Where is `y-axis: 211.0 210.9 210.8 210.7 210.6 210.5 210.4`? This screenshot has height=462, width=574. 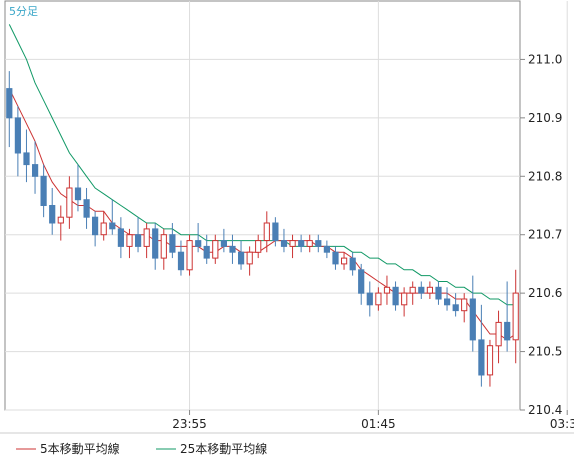
y-axis: 211.0 210.9 210.8 210.7 210.6 210.5 210.4 is located at coordinates (541, 234).